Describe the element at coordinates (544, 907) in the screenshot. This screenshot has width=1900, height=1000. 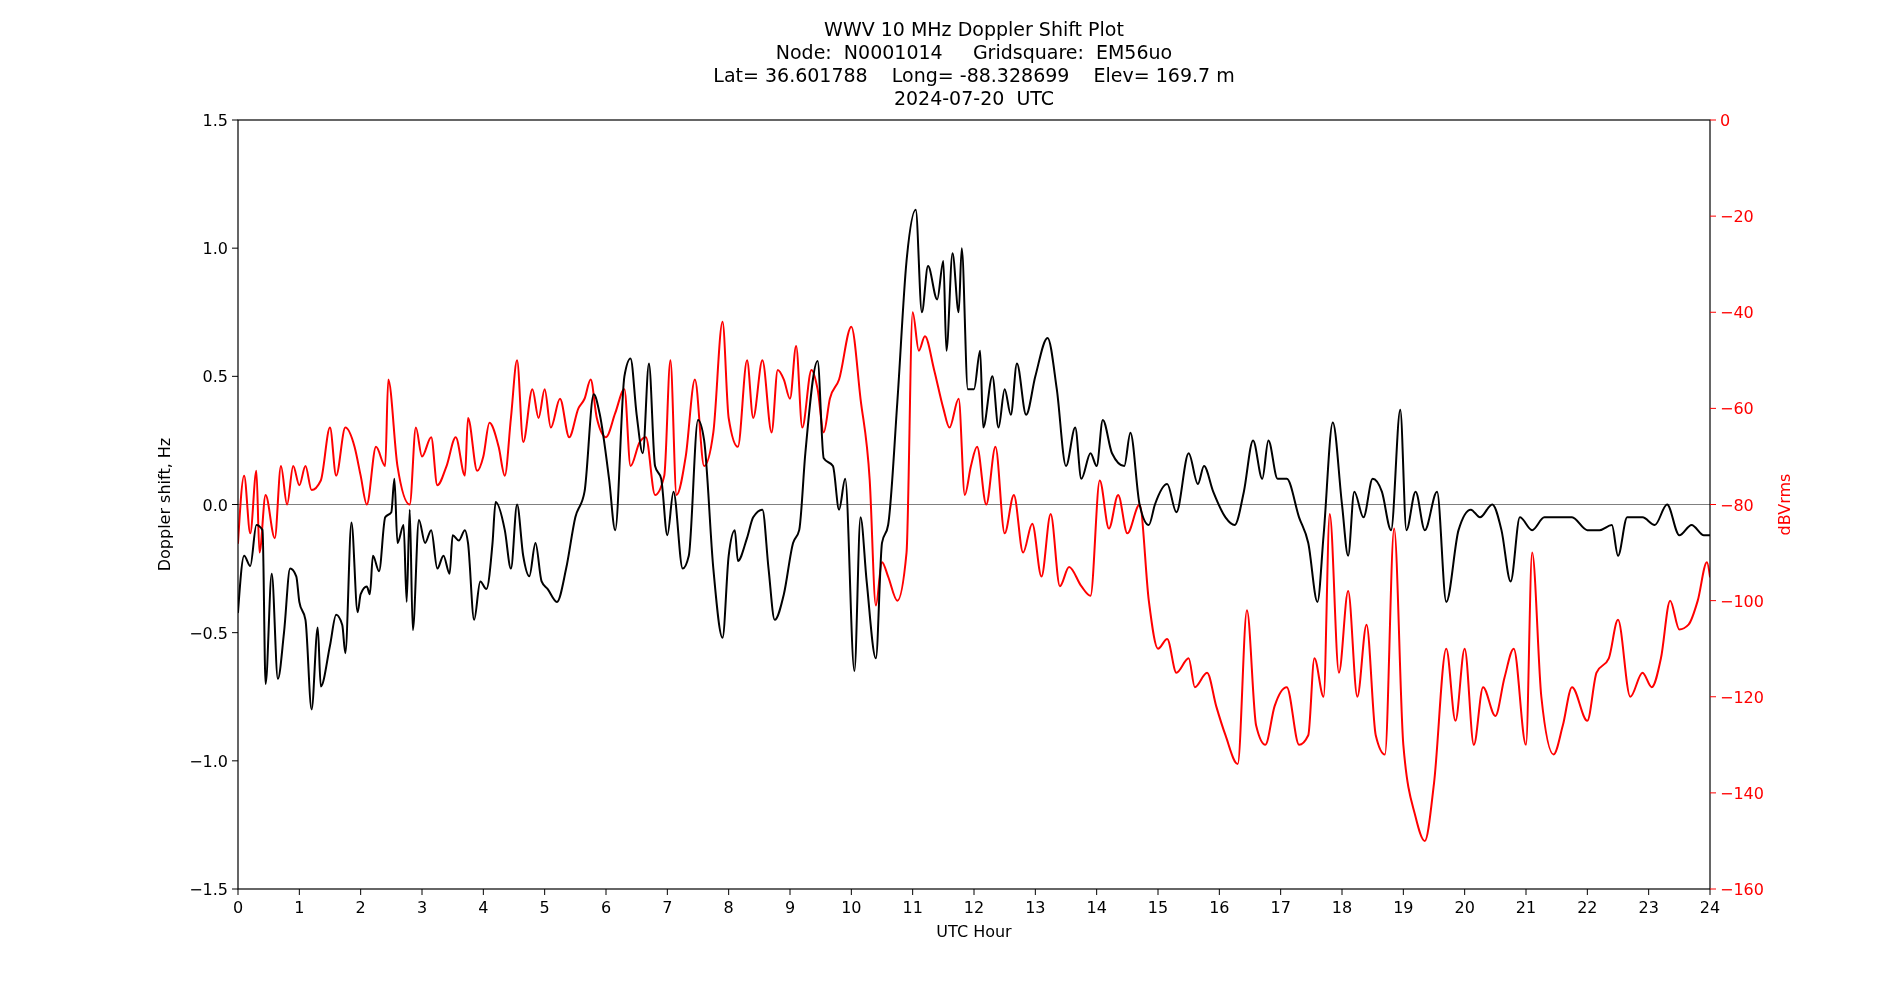
I see `x-tick-label: 5` at that location.